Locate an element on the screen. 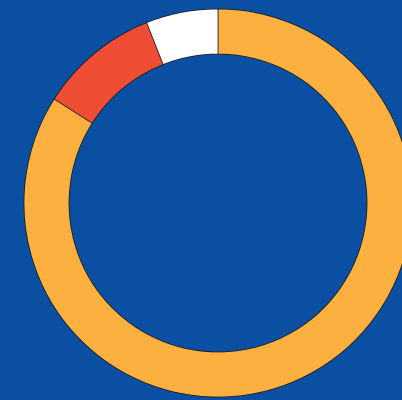 The image size is (402, 400). donut-segment is located at coordinates (182, 36).